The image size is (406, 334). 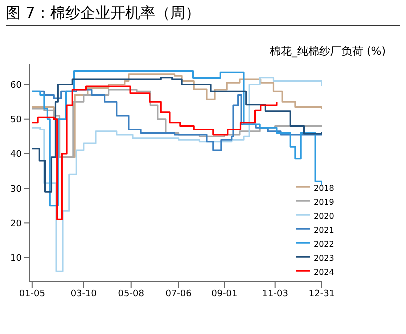 What do you see at coordinates (324, 217) in the screenshot?
I see `legend-label: 2020` at bounding box center [324, 217].